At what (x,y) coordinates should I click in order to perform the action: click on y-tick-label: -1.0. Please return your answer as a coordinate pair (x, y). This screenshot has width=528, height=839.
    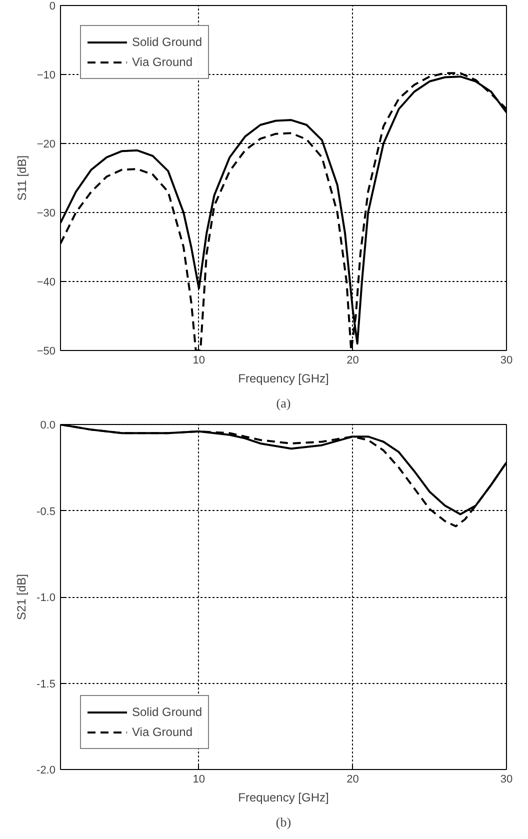
    Looking at the image, I should click on (46, 598).